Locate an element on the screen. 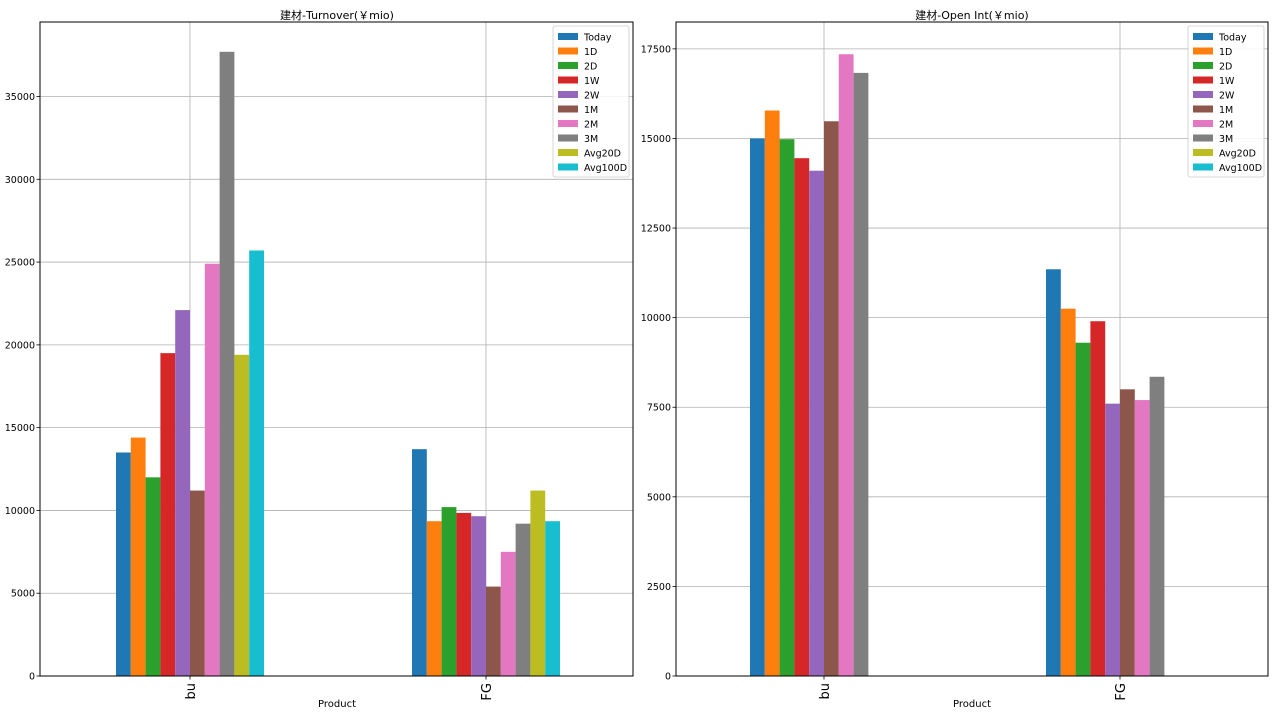 The height and width of the screenshot is (720, 1280). chart-title: 建材-Open Int(￥mio) is located at coordinates (971, 15).